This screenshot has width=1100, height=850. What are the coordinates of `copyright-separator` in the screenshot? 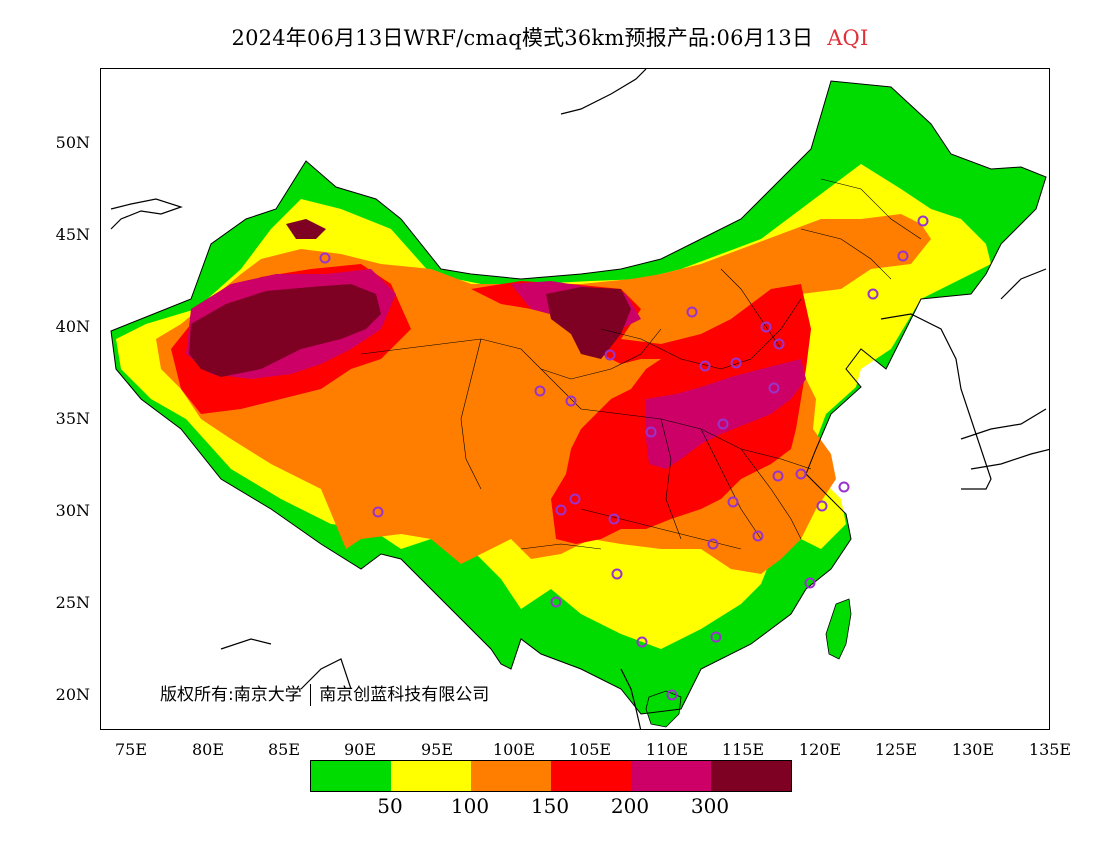 It's located at (310, 695).